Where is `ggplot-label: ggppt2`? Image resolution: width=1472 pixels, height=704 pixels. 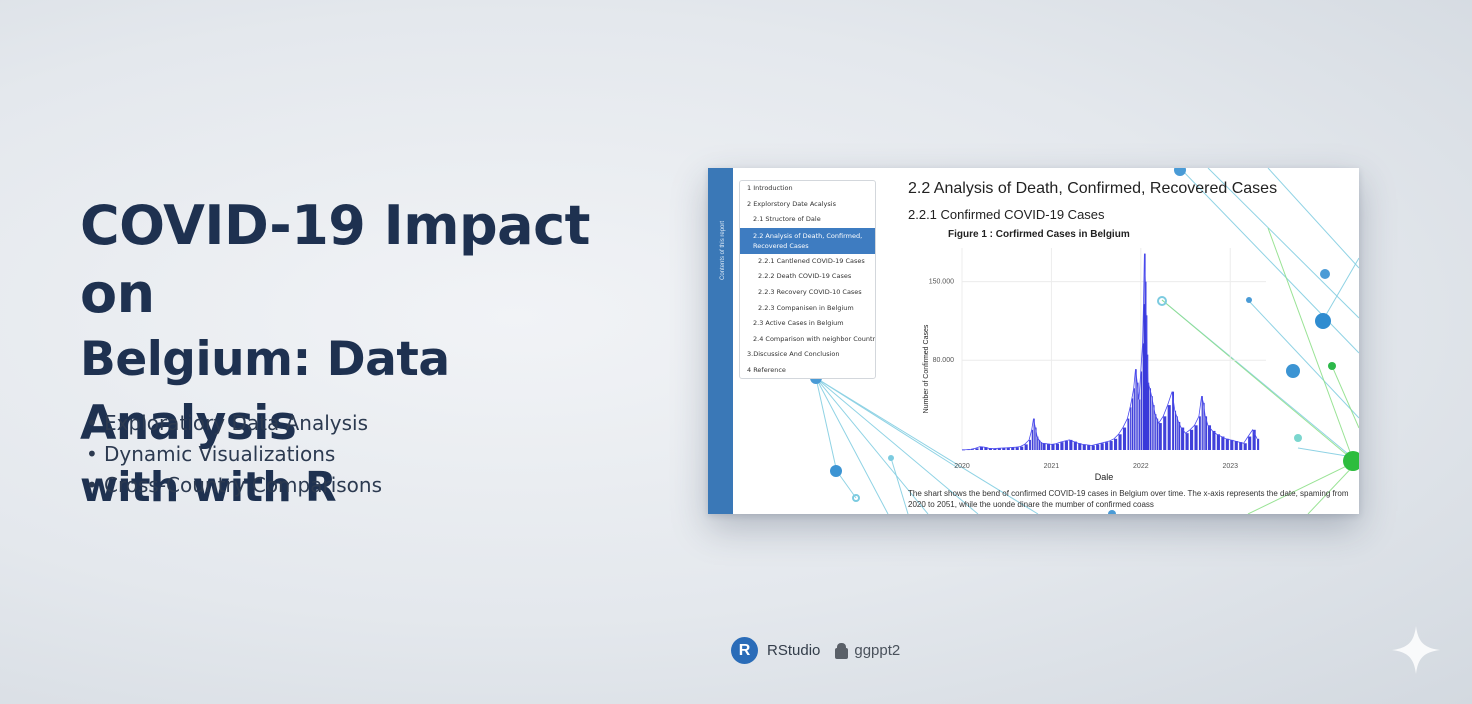
ggplot-label: ggppt2 is located at coordinates (877, 650).